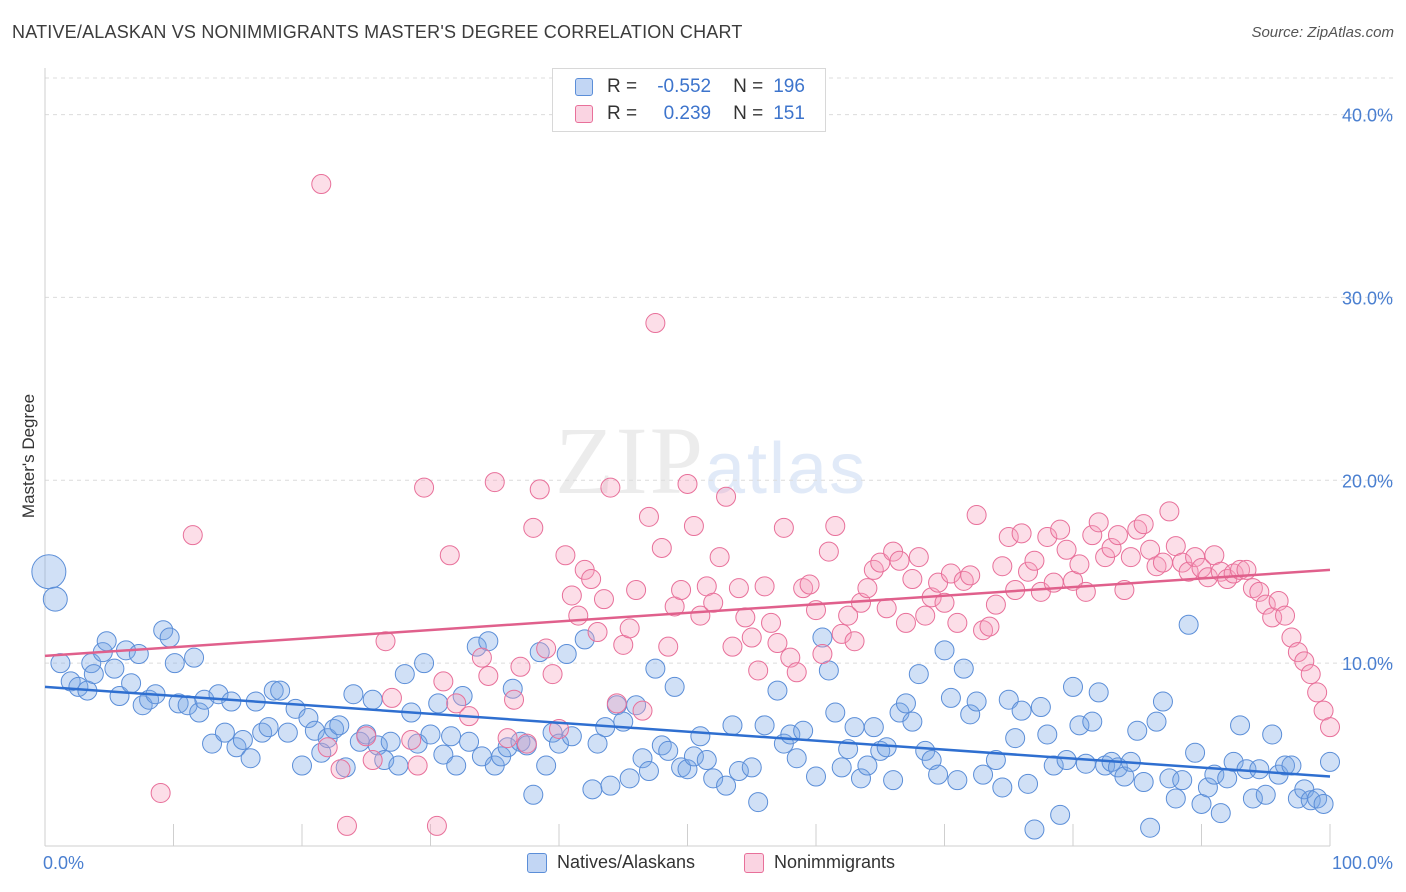 This screenshot has width=1406, height=892. What do you see at coordinates (689, 100) in the screenshot?
I see `legend: R = -0.552 N = 196 R = 0.239 N = 151` at bounding box center [689, 100].